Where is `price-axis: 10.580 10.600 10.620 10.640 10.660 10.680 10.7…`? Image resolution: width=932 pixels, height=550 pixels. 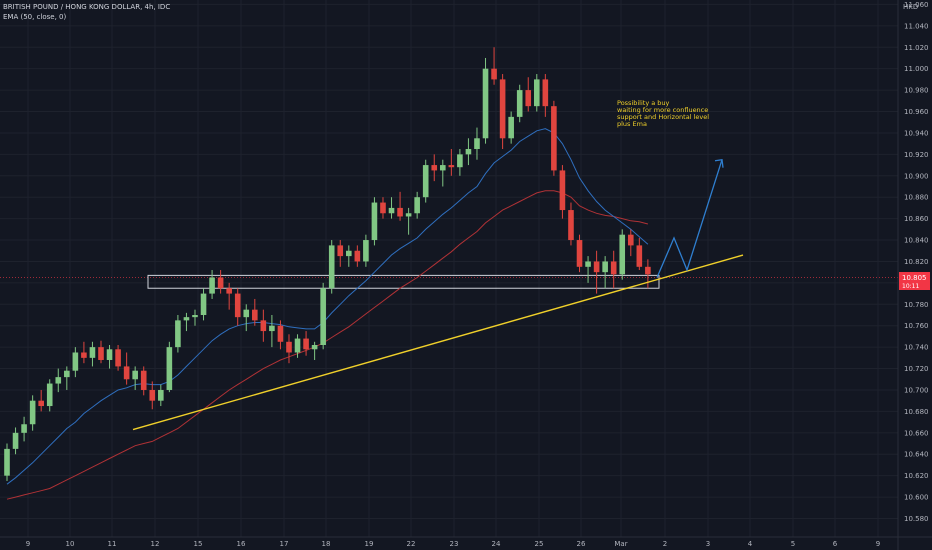 price-axis: 10.580 10.600 10.620 10.640 10.660 10.680 10.7… is located at coordinates (913, 275).